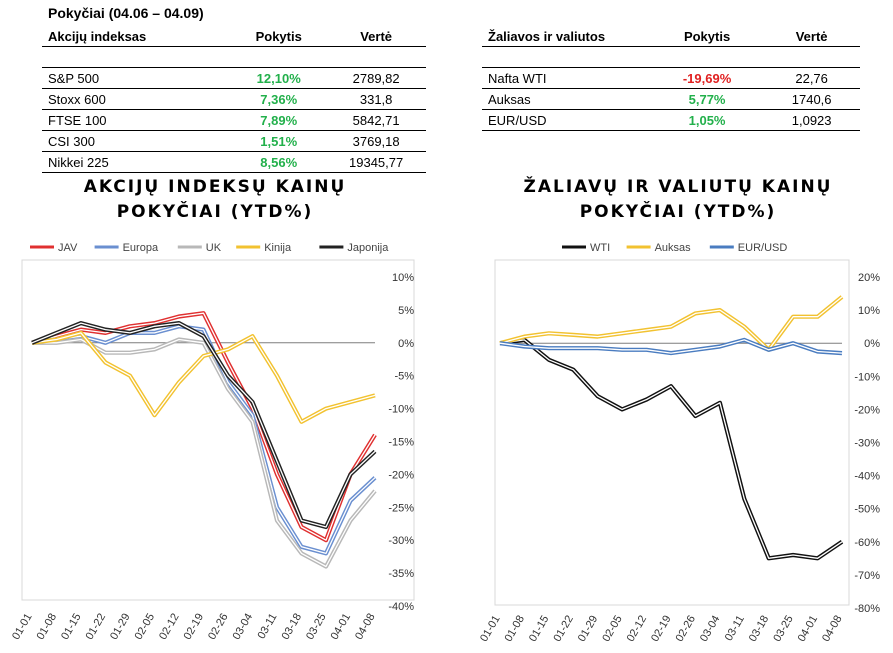 This screenshot has height=653, width=893. Describe the element at coordinates (600, 248) in the screenshot. I see `legend-label: WTI` at that location.